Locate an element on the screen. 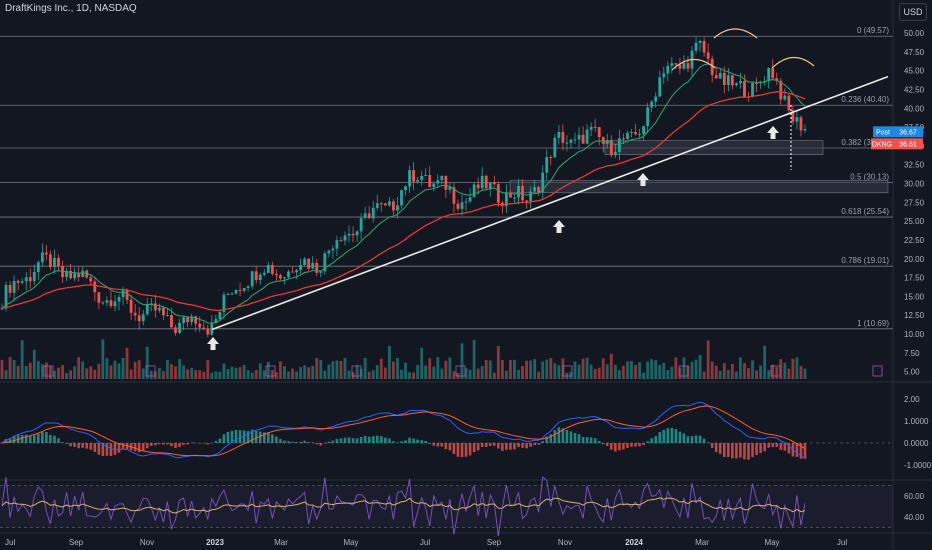 The height and width of the screenshot is (550, 932). fib-label-6: 1 (10.69) is located at coordinates (873, 323).